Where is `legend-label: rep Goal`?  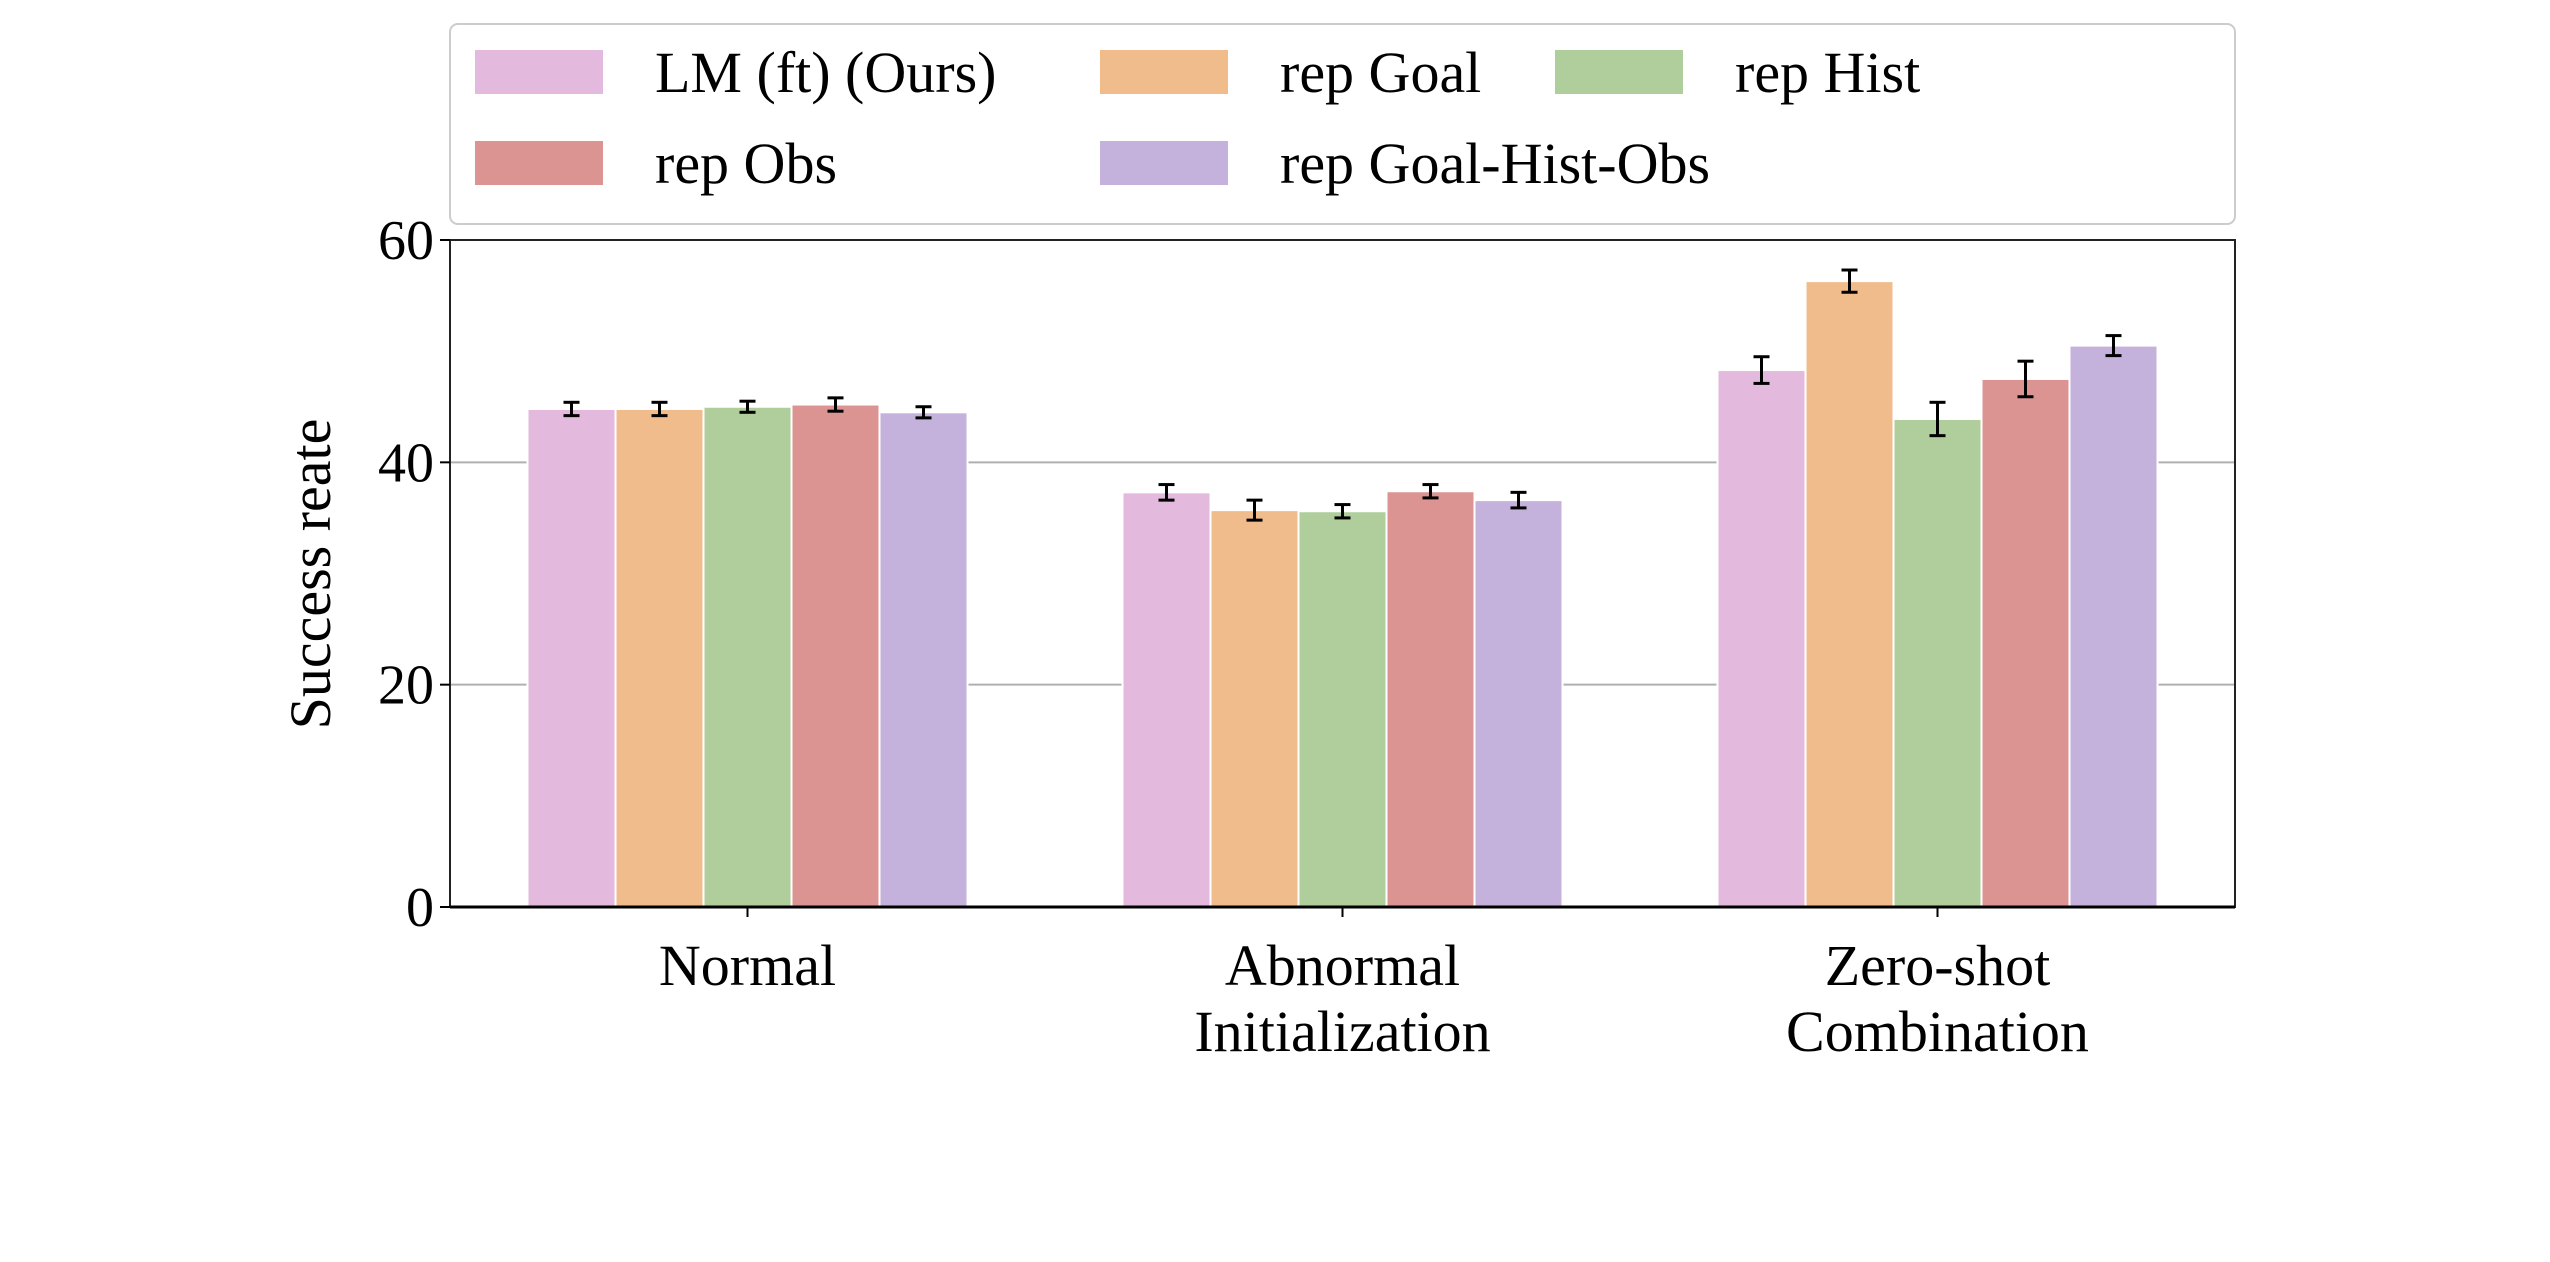 legend-label: rep Goal is located at coordinates (1380, 72).